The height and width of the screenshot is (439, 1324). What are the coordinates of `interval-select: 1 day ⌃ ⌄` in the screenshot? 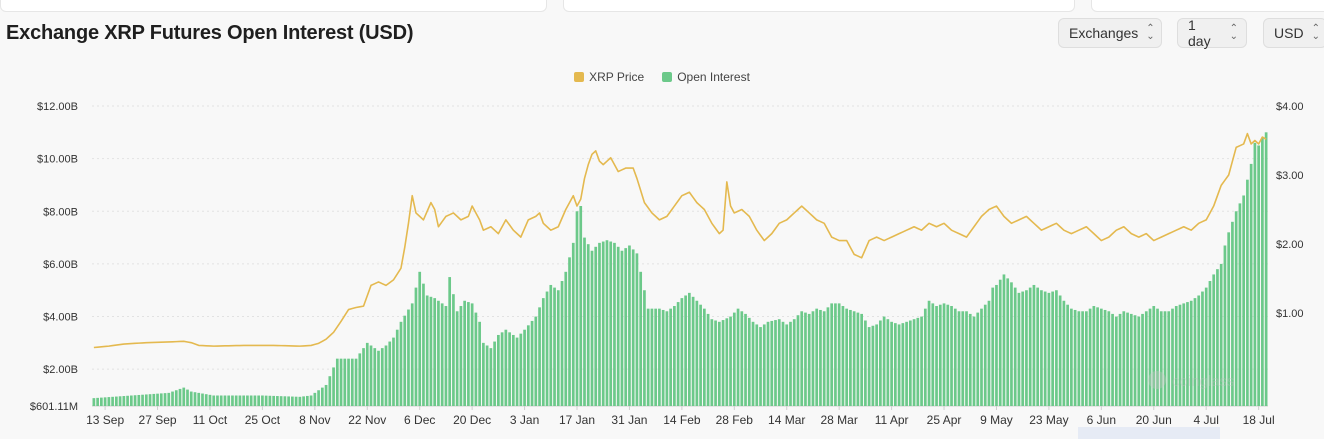 It's located at (1212, 33).